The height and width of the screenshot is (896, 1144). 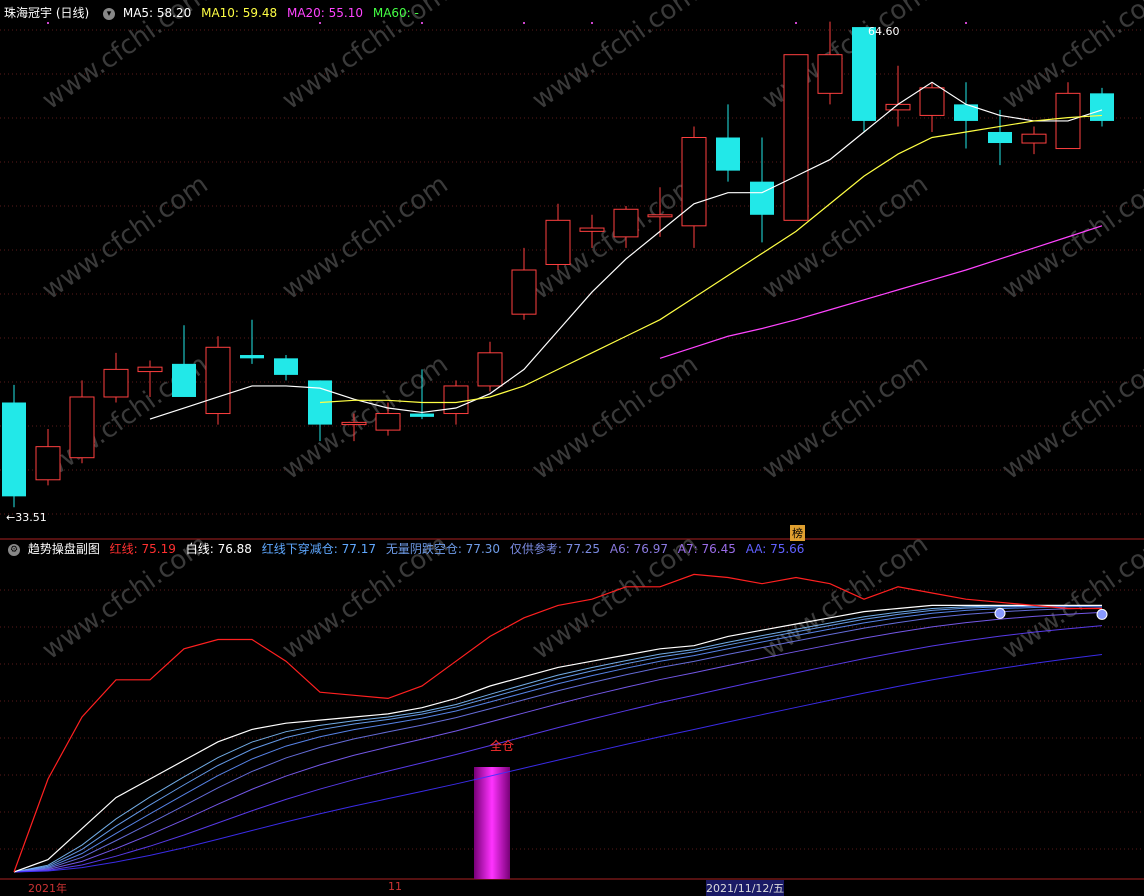 What do you see at coordinates (318, 549) in the screenshot?
I see `legend-reduce-position: 红线下穿减仓: 77.17` at bounding box center [318, 549].